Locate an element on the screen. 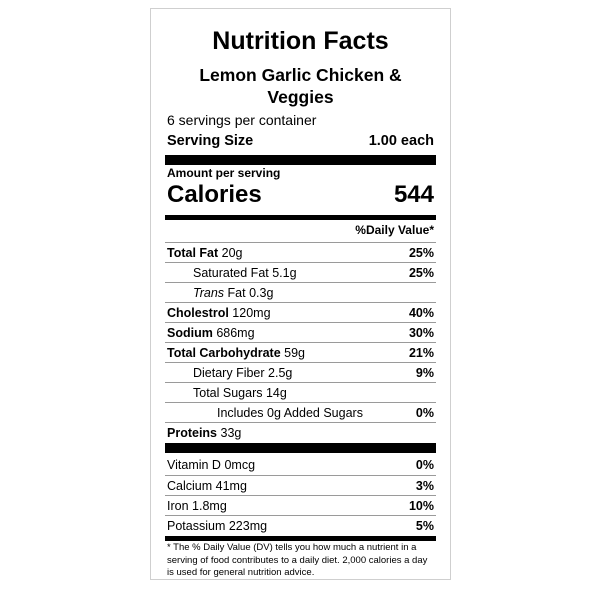  nutrient-name: Includes 0g Added Sugars is located at coordinates (290, 412).